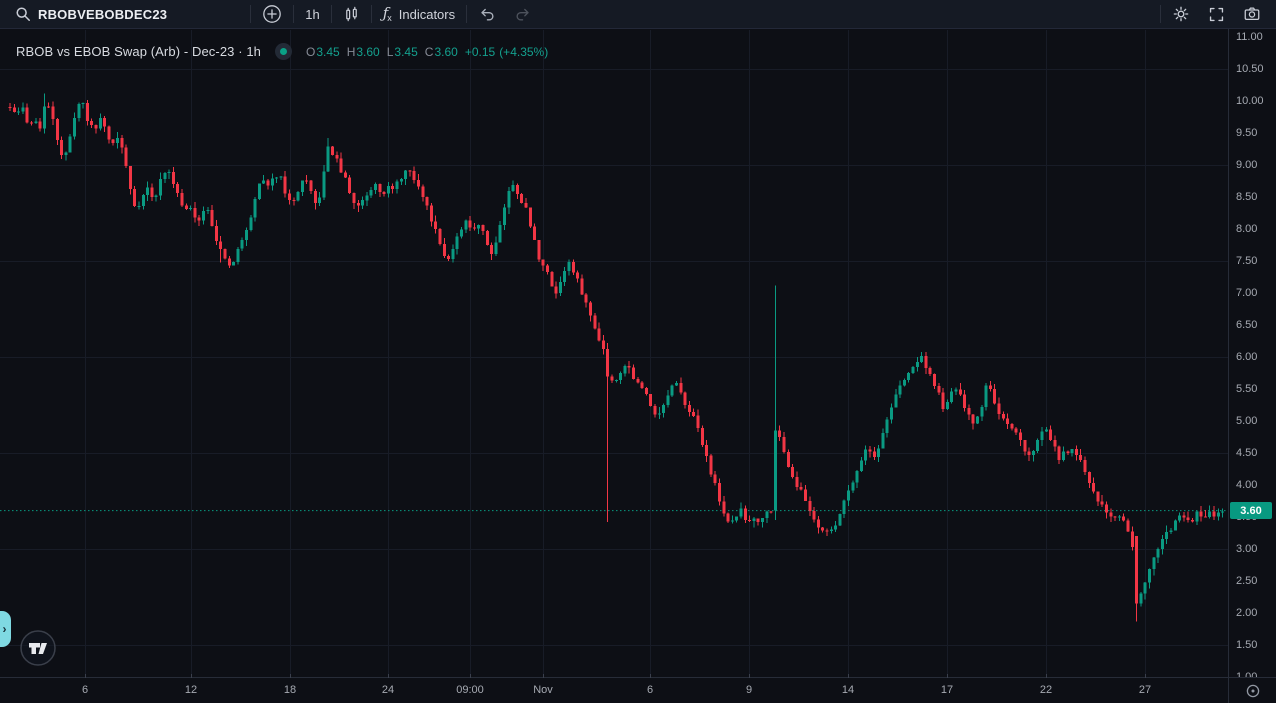 The image size is (1276, 703). I want to click on tradingview-logo, so click(38, 648).